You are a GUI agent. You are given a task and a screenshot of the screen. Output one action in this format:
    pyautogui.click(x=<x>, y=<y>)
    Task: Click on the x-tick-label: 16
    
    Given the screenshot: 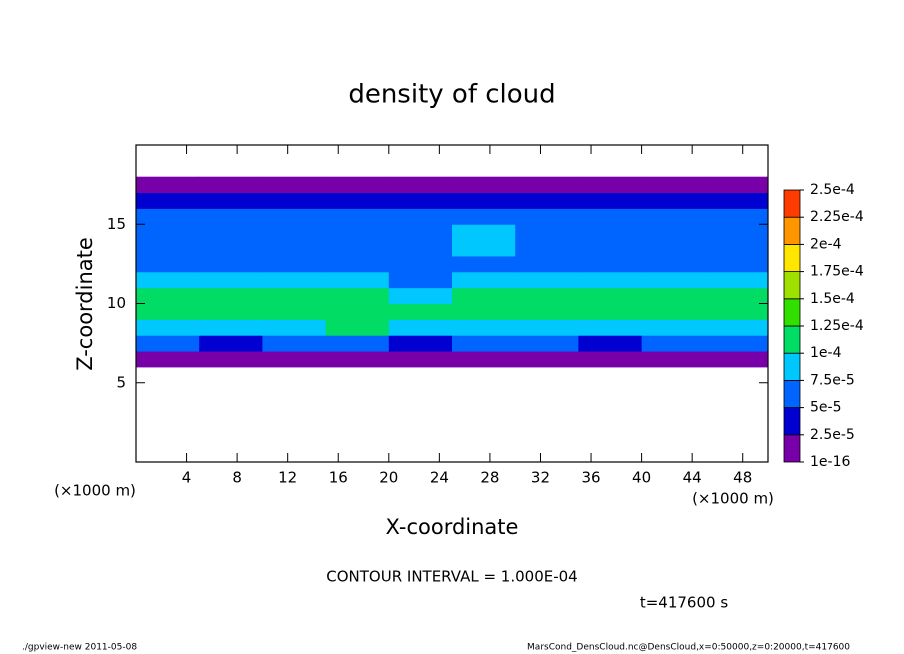 What is the action you would take?
    pyautogui.click(x=338, y=478)
    